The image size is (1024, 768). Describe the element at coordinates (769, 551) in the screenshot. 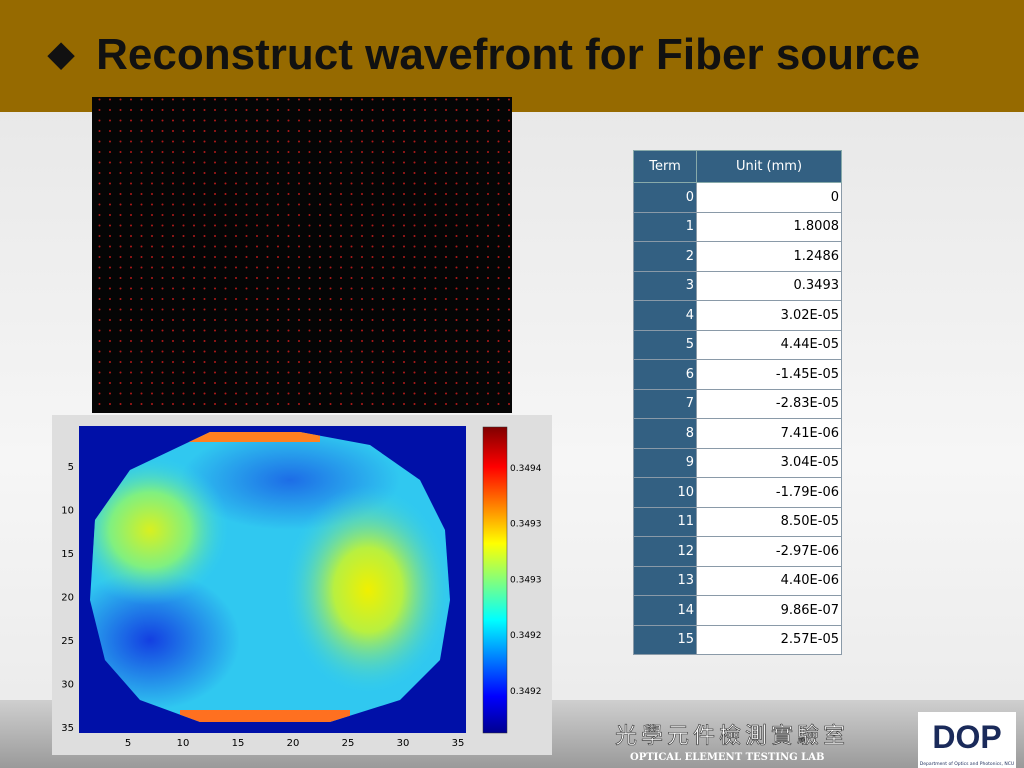

I see `unit-cell: -2.97E-06` at that location.